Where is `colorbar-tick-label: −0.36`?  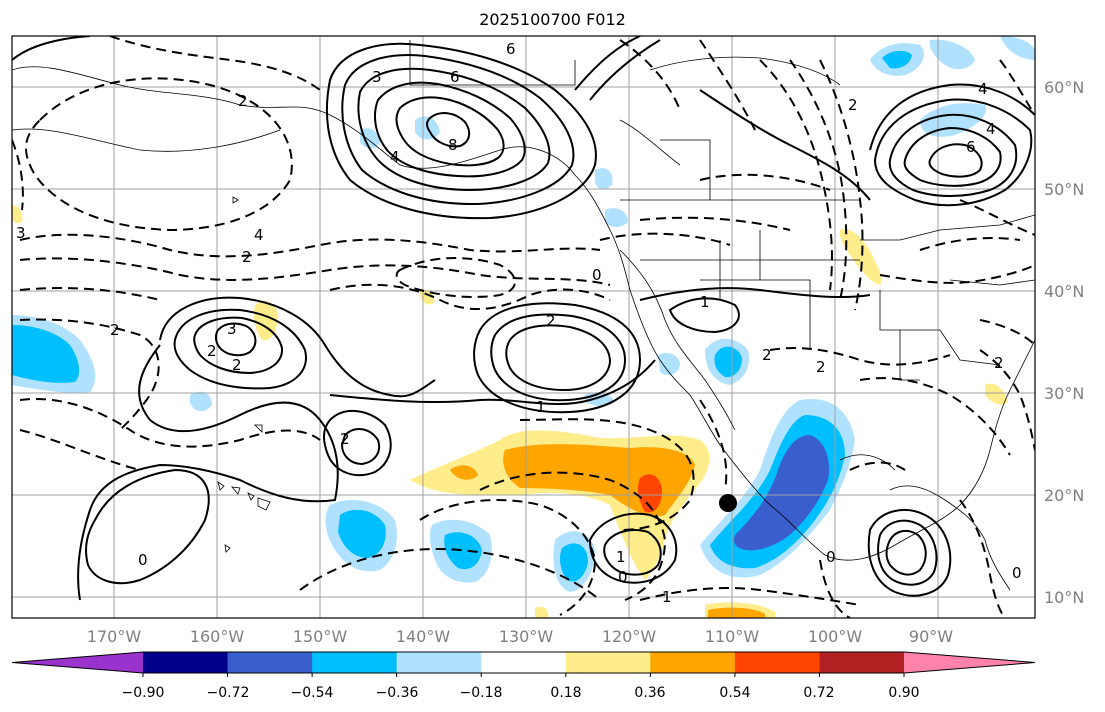 colorbar-tick-label: −0.36 is located at coordinates (397, 693).